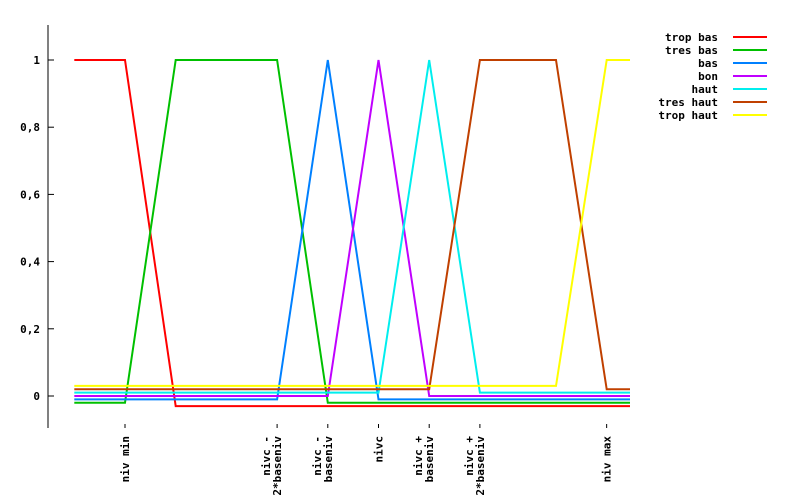  What do you see at coordinates (708, 63) in the screenshot?
I see `legend-label: bas` at bounding box center [708, 63].